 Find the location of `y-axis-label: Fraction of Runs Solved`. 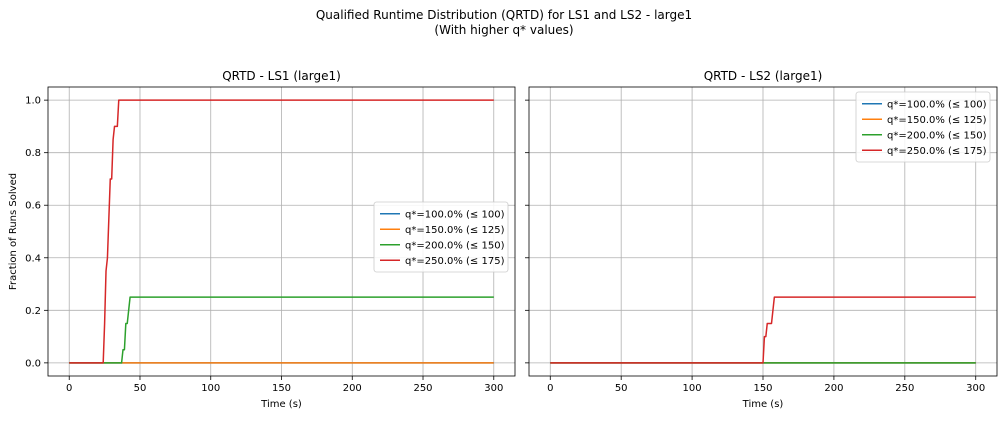

y-axis-label: Fraction of Runs Solved is located at coordinates (13, 231).